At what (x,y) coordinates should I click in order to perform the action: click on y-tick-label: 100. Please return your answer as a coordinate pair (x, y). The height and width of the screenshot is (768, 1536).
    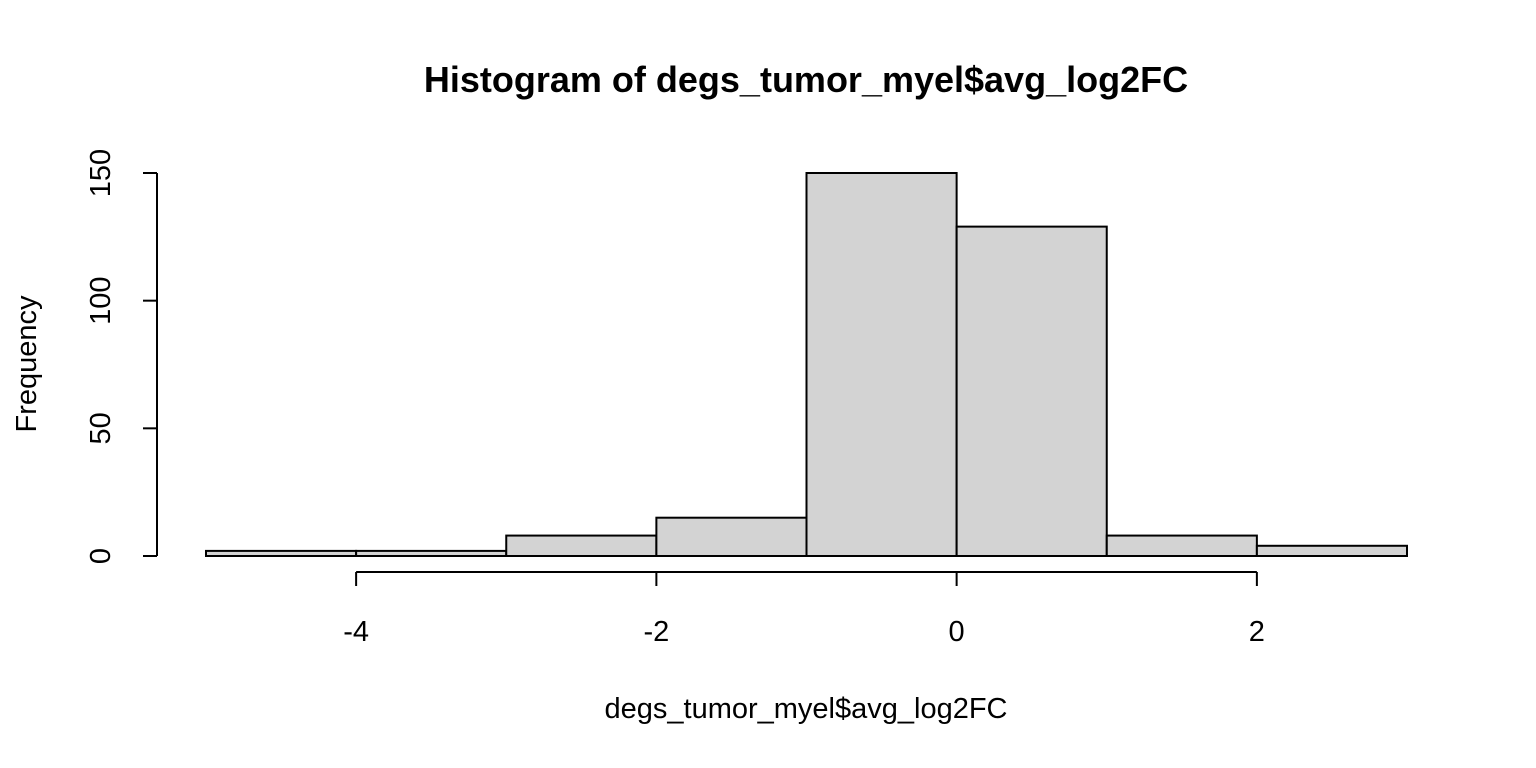
    Looking at the image, I should click on (101, 300).